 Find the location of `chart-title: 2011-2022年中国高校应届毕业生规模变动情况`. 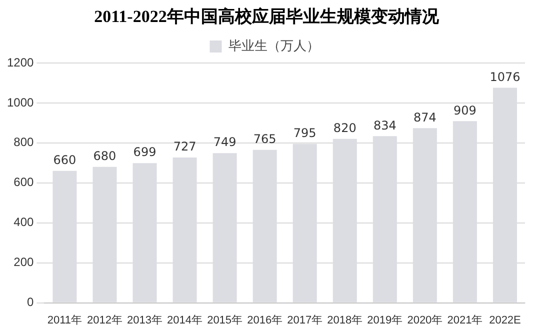

chart-title: 2011-2022年中国高校应届毕业生规模变动情况 is located at coordinates (266, 17).